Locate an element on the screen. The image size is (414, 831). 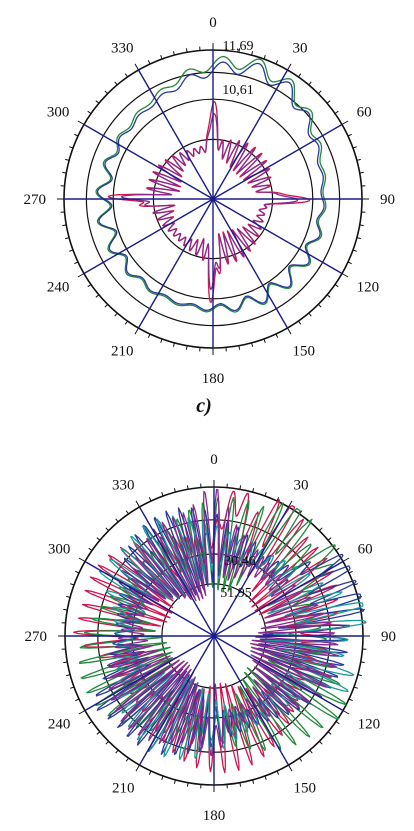
chart-caption: c) is located at coordinates (204, 406).